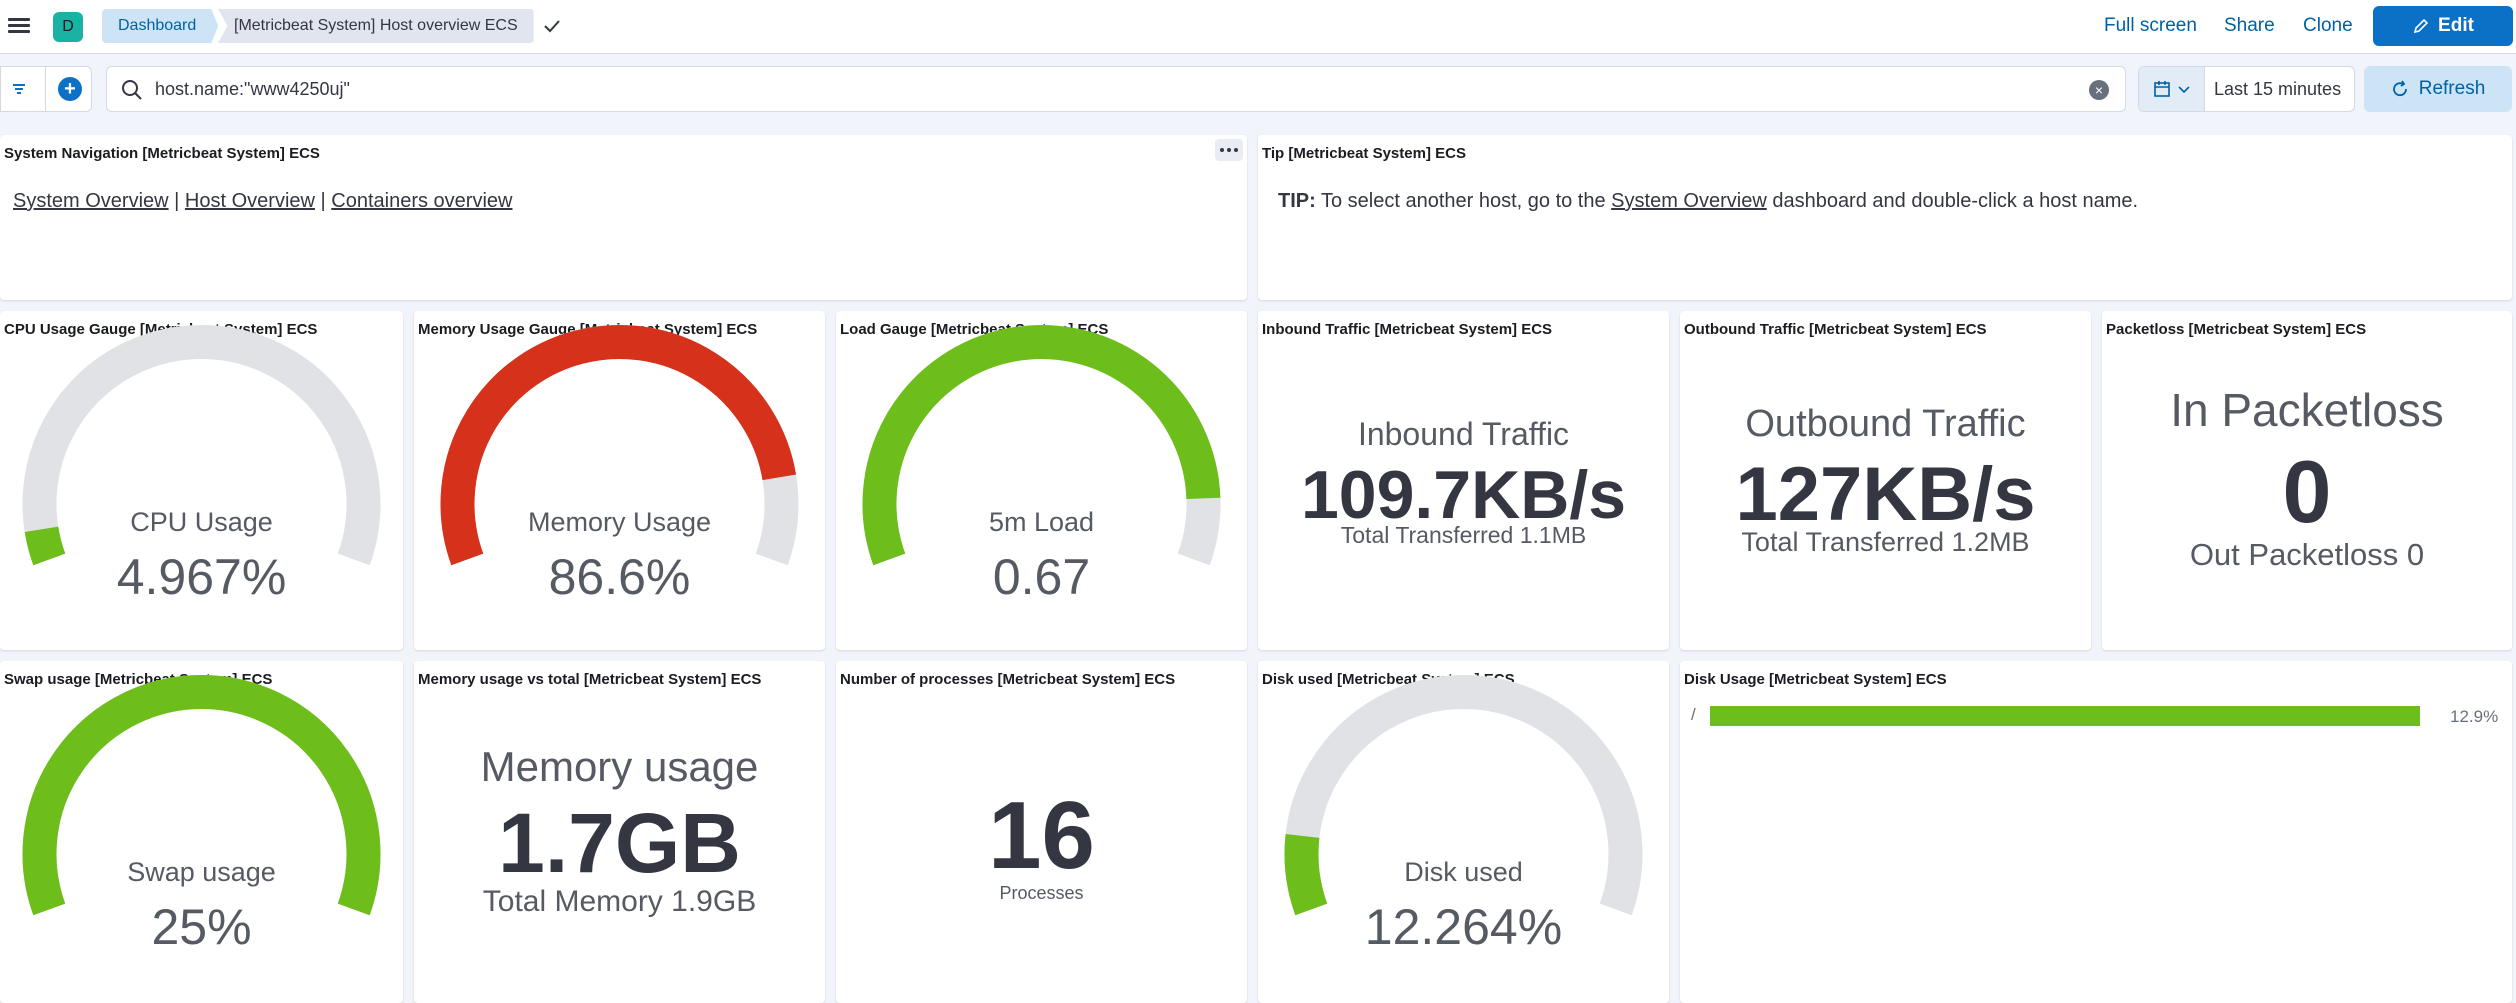 The height and width of the screenshot is (1003, 2516). Describe the element at coordinates (1463, 201) in the screenshot. I see `tip-text-before: To select another host, go to the` at that location.